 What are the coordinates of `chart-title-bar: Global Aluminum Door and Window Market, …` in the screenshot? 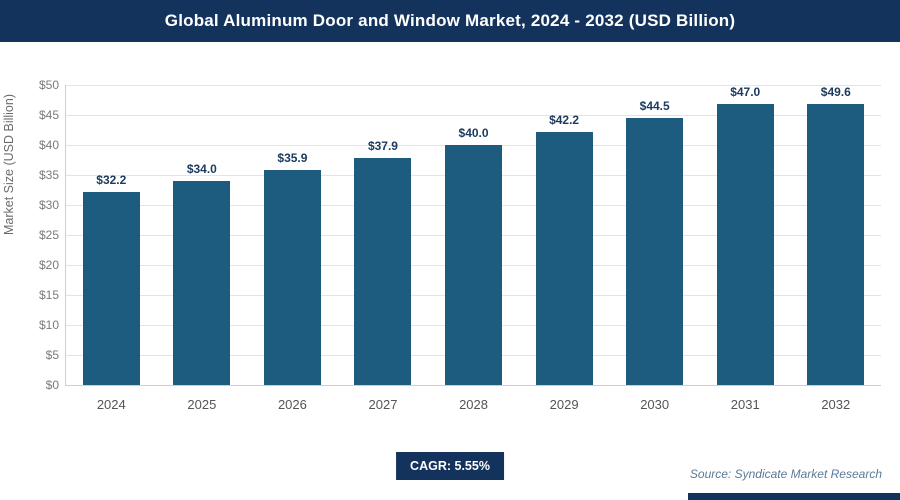 It's located at (450, 21).